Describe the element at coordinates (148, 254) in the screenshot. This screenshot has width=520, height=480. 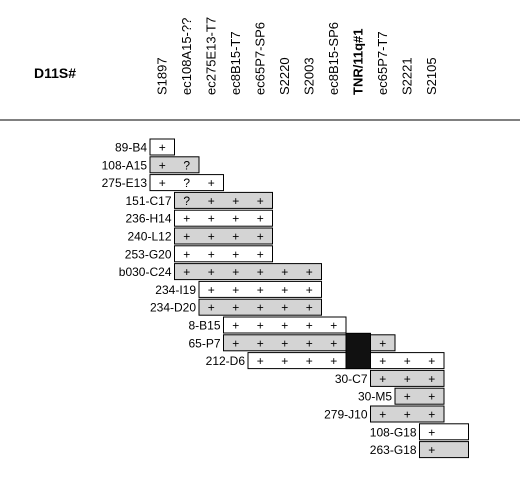
I see `row-label: 253-G20` at that location.